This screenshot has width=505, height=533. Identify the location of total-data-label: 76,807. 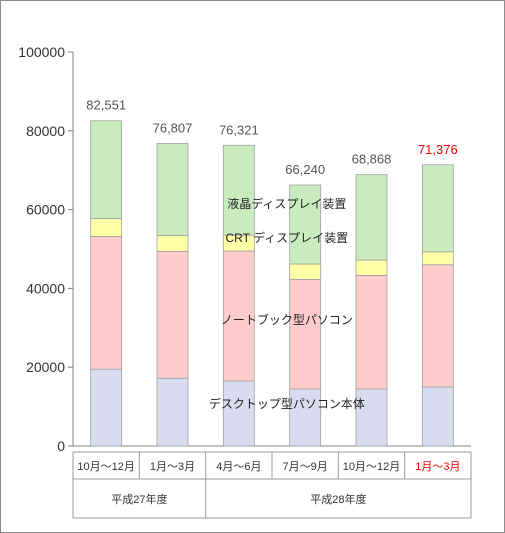
(173, 127).